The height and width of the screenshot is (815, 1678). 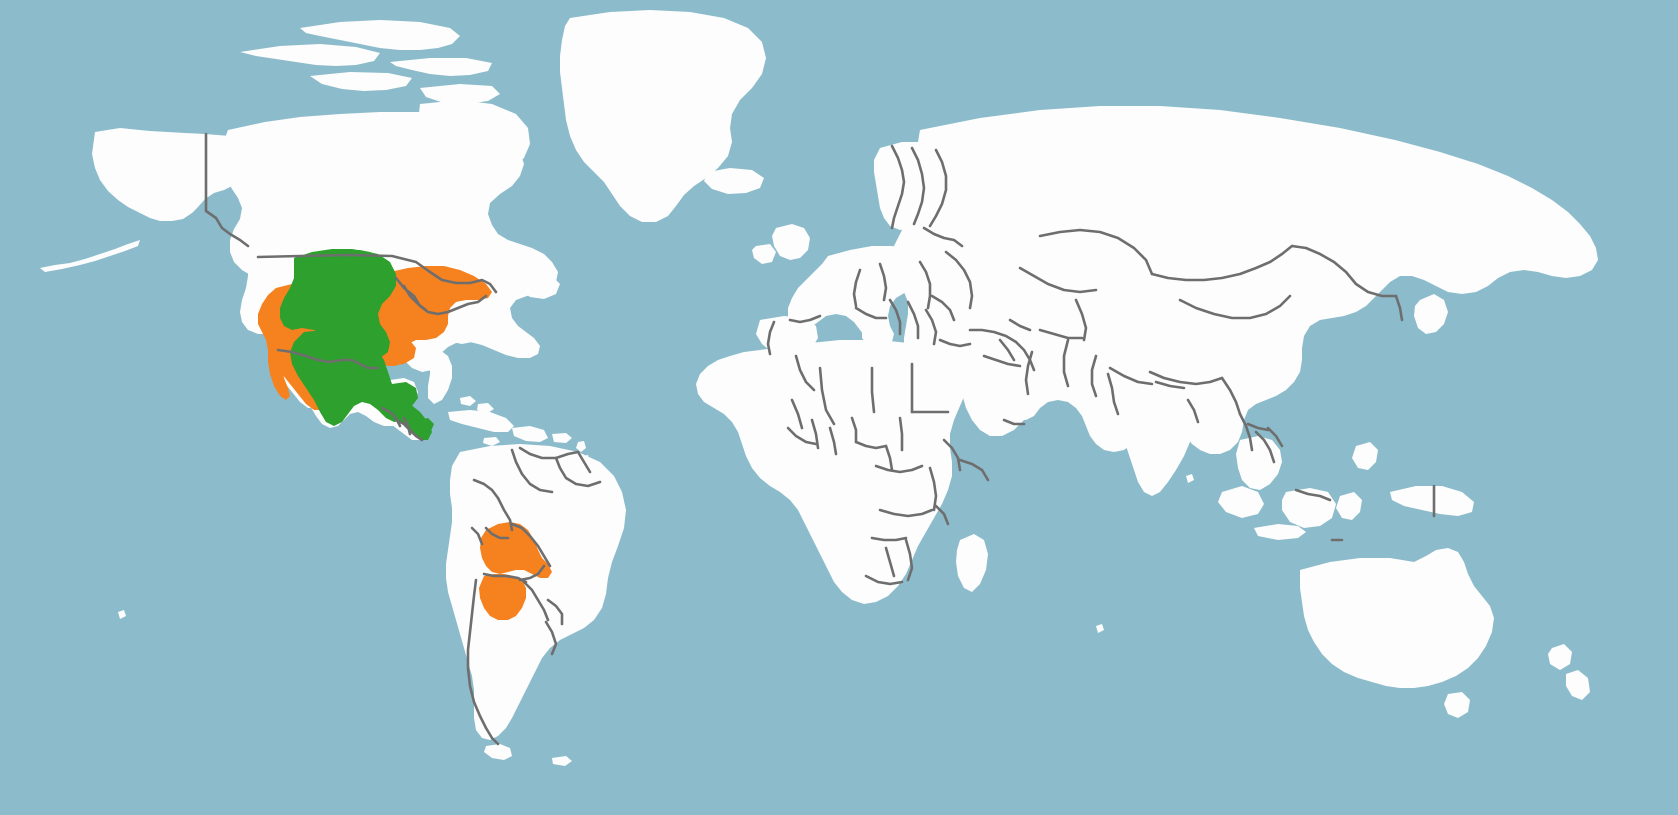 What do you see at coordinates (425, 424) in the screenshot?
I see `range-greater-antilles-spot` at bounding box center [425, 424].